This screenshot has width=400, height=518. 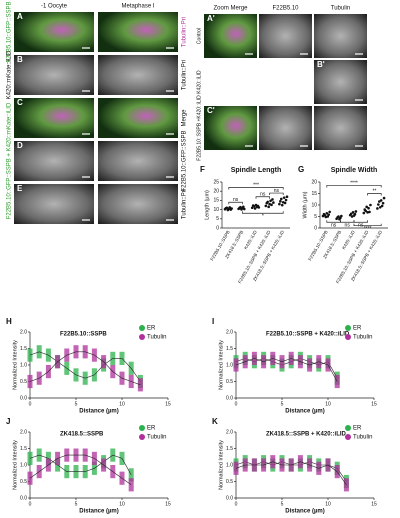 What do you see at coordinates (354, 183) in the screenshot?
I see `significance-label: ****` at bounding box center [354, 183].